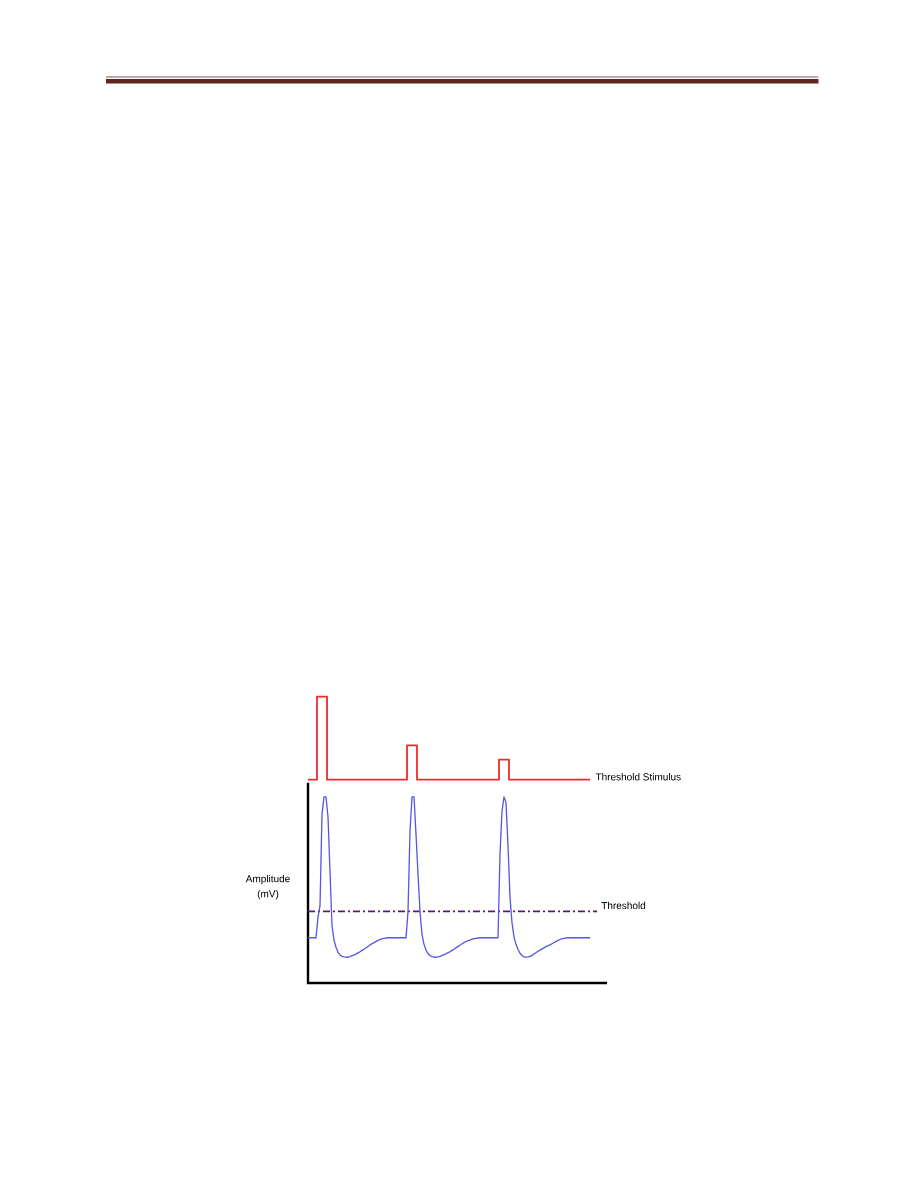 The height and width of the screenshot is (1188, 918). What do you see at coordinates (623, 905) in the screenshot?
I see `ref-line-label: Threshold` at bounding box center [623, 905].